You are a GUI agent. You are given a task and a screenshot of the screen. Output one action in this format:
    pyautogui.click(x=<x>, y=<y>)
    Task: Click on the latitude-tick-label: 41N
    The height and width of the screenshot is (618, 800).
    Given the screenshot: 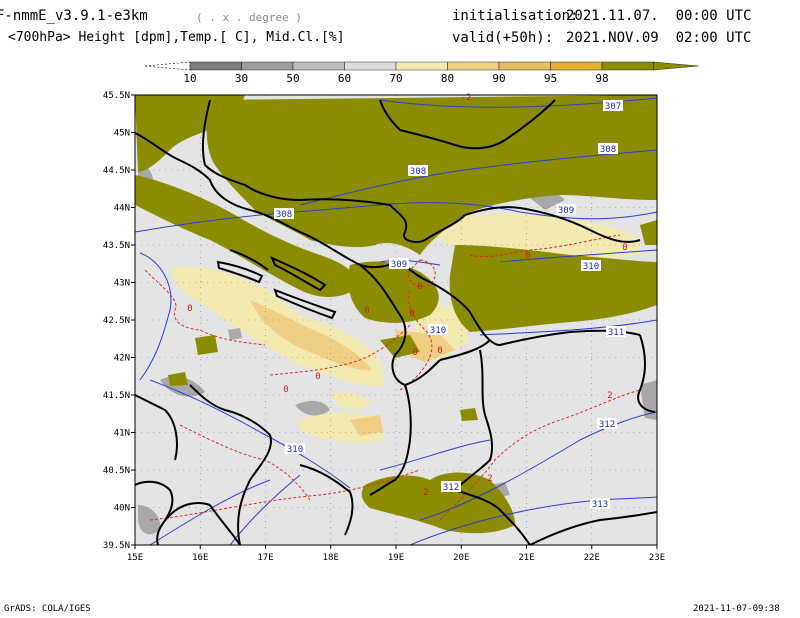 What is the action you would take?
    pyautogui.click(x=122, y=434)
    